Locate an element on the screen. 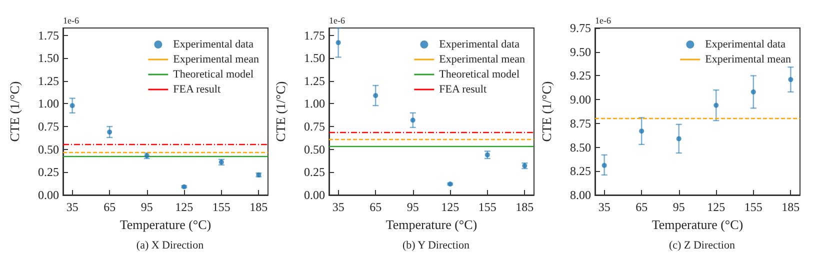 Image resolution: width=830 pixels, height=260 pixels. y-tick-label: 8.00 is located at coordinates (580, 195).